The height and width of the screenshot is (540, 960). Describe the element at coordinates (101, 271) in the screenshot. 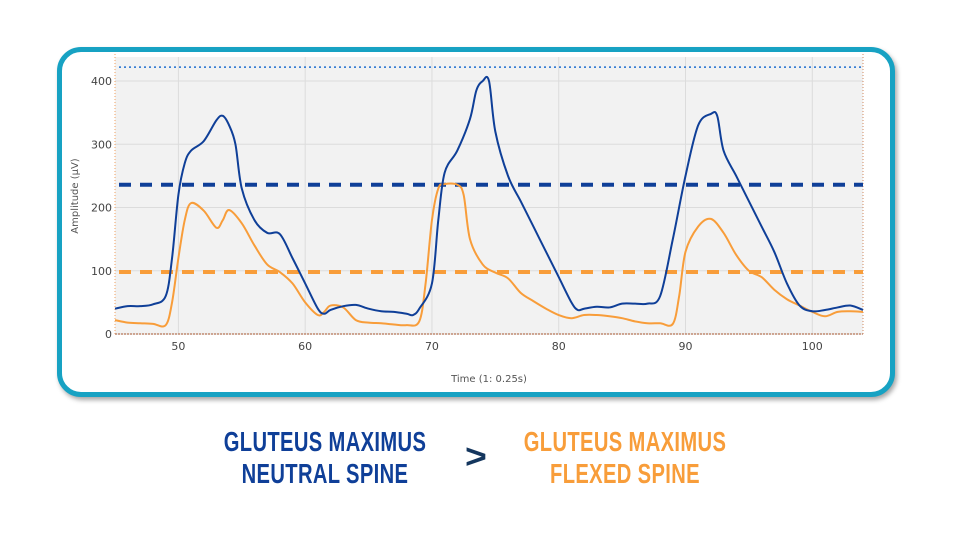

I see `y-tick-label: 100` at that location.